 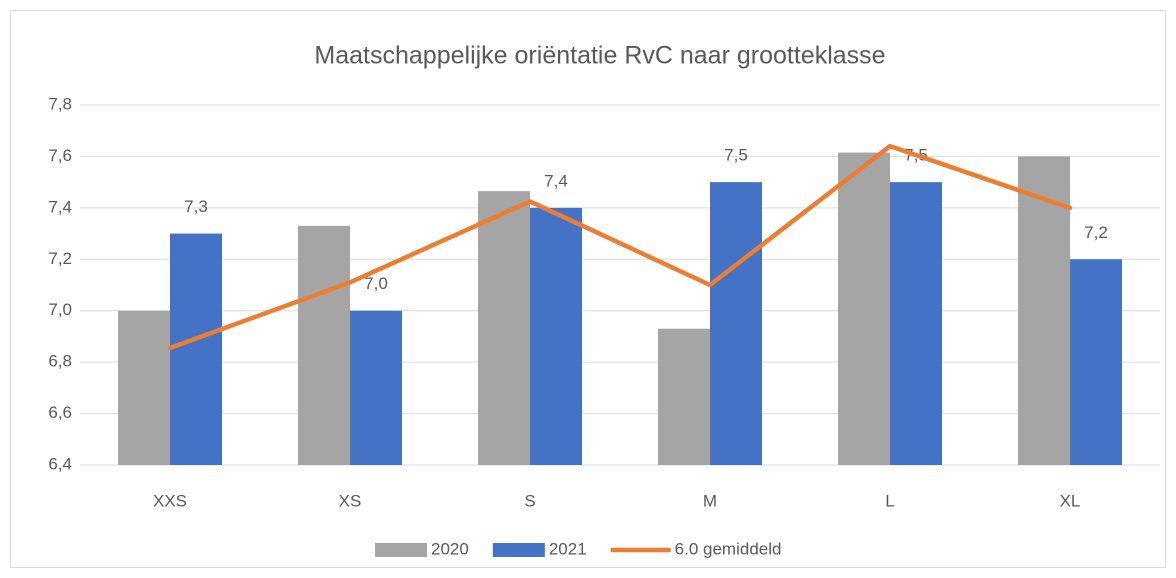 What do you see at coordinates (1070, 500) in the screenshot?
I see `x-tick-label: XL` at bounding box center [1070, 500].